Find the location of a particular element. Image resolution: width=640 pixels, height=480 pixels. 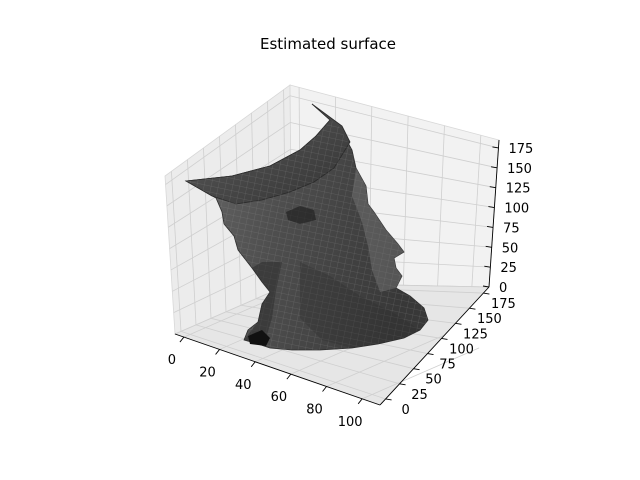

z-tick-label: 75 is located at coordinates (511, 228).